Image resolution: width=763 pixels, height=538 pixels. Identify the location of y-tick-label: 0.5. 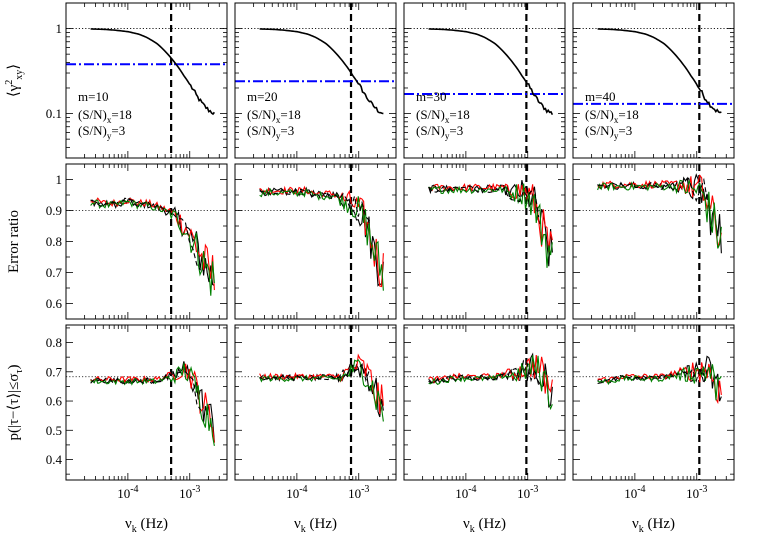
(54, 430).